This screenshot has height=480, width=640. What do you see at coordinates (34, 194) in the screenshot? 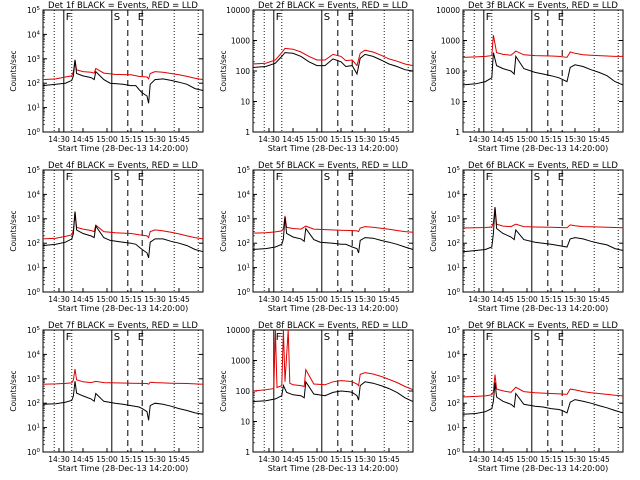
I see `y-tick-label: 104` at bounding box center [34, 194].